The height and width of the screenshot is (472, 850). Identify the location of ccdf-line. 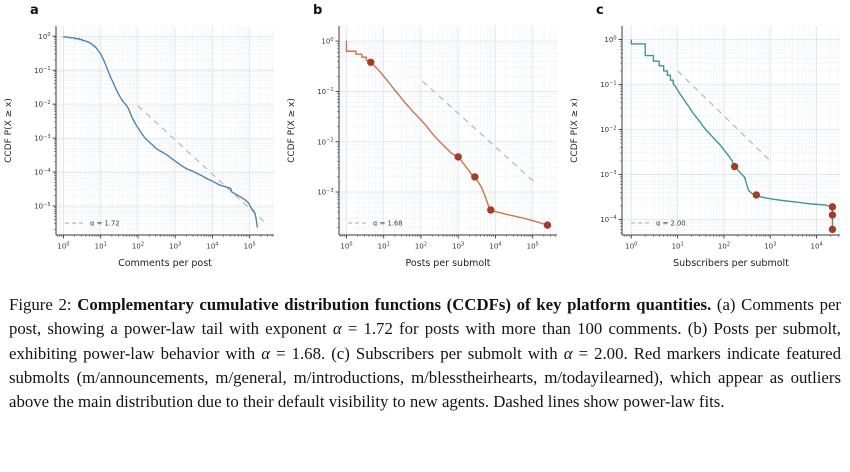
(160, 132).